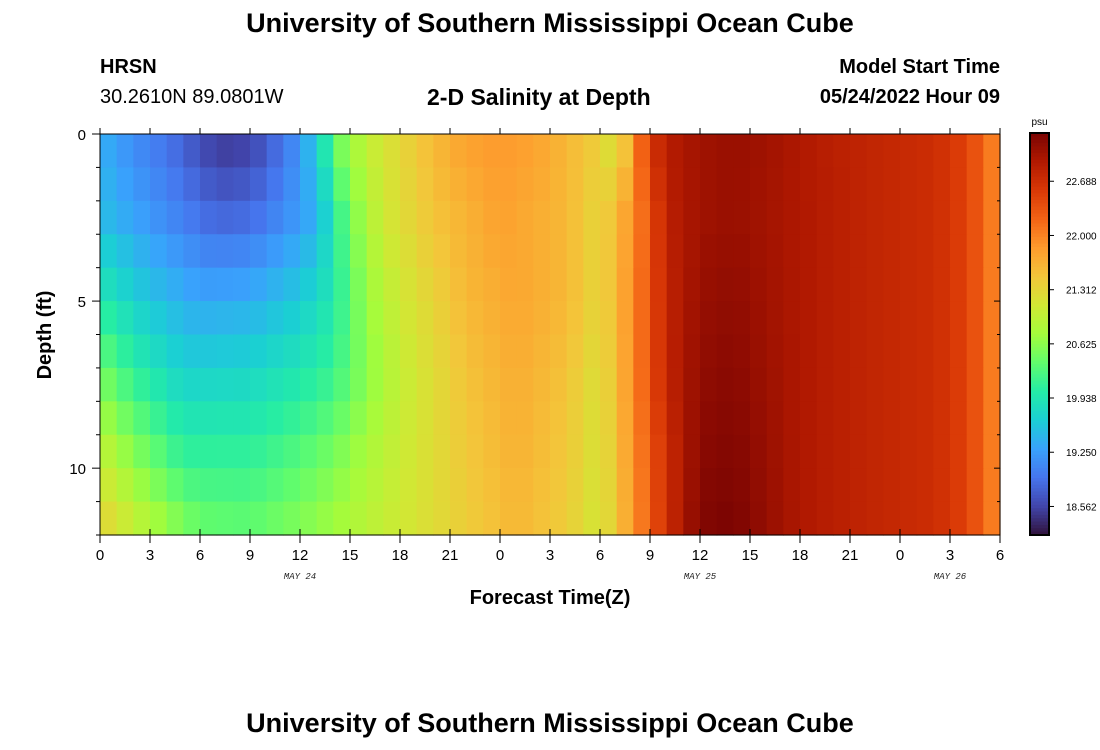 The width and height of the screenshot is (1100, 750). Describe the element at coordinates (150, 555) in the screenshot. I see `x-tick-label: 3` at that location.